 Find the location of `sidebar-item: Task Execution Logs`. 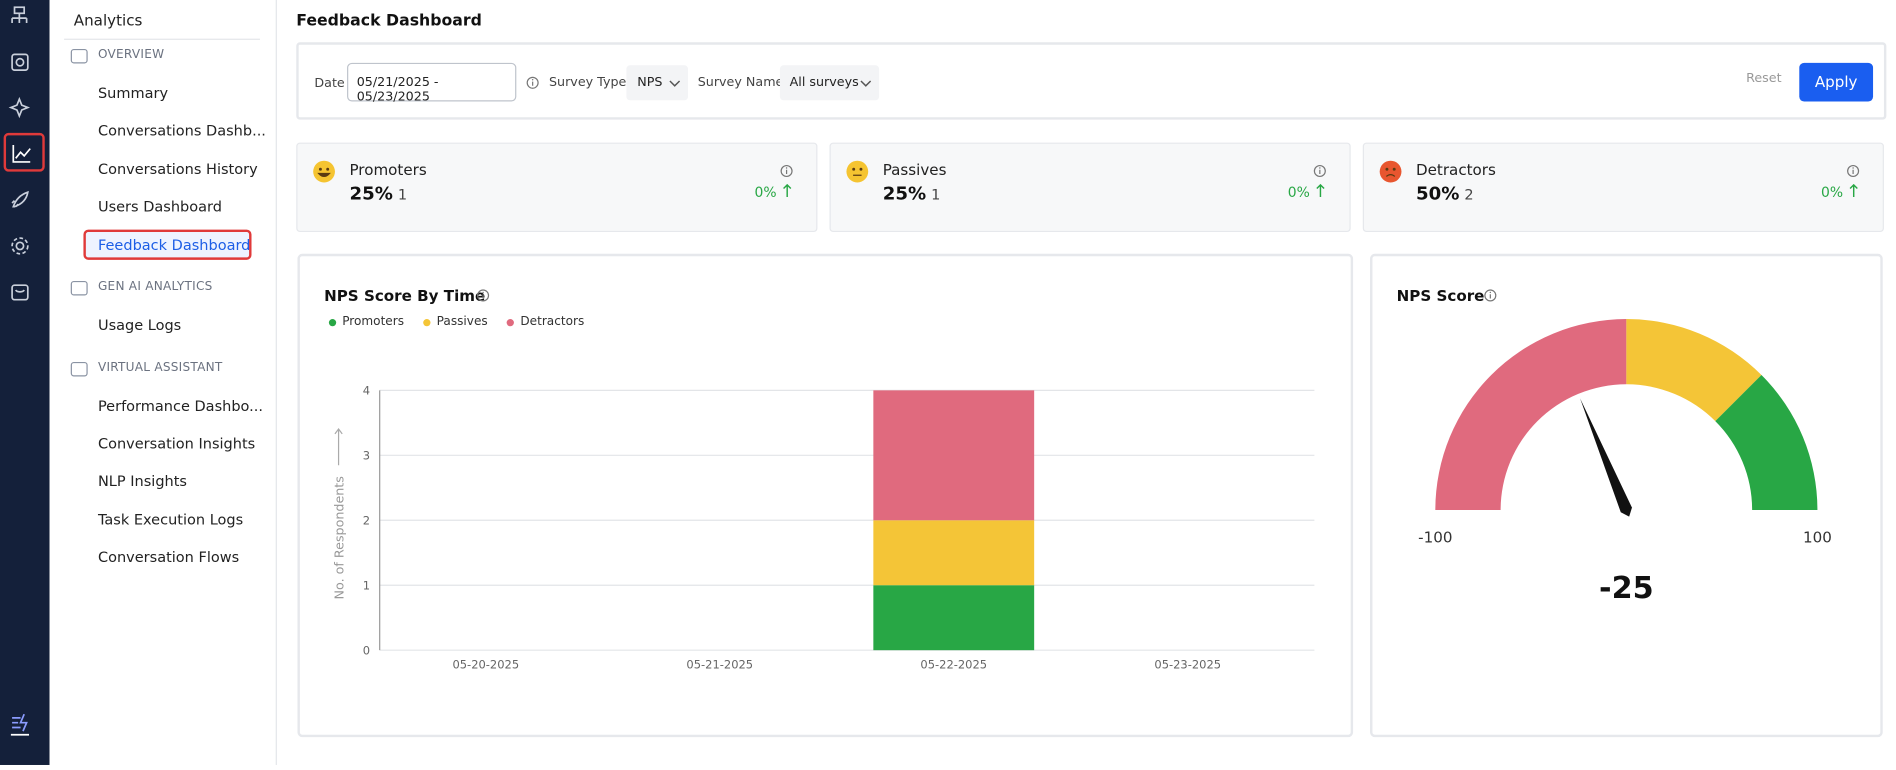

sidebar-item: Task Execution Logs is located at coordinates (170, 519).